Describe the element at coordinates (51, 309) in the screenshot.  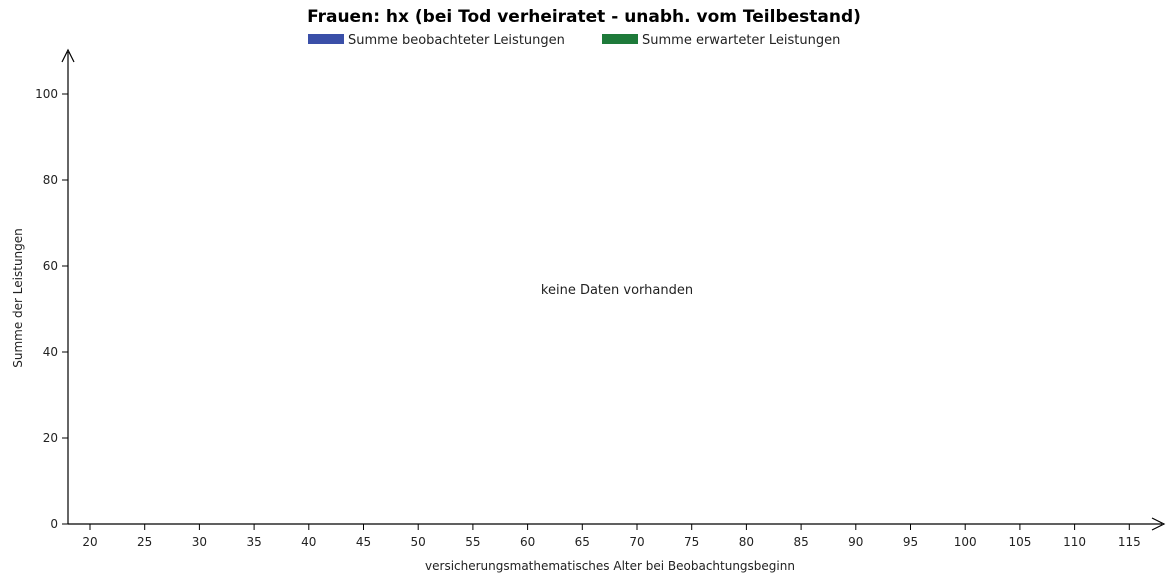
I see `y-ticks: 0 20 40 60 80 100` at that location.